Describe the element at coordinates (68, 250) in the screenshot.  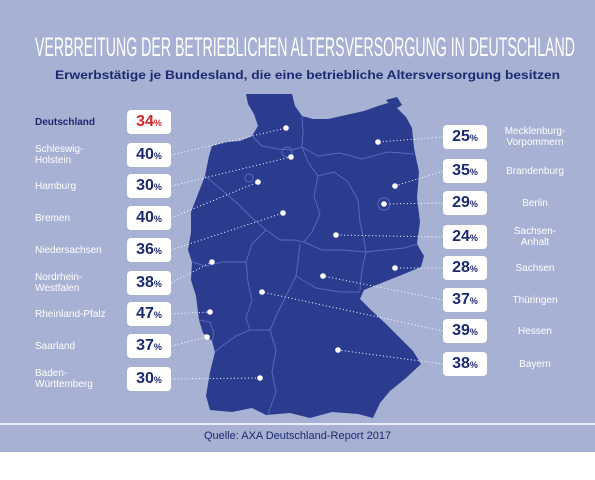
I see `state-label-niedersachsen: Niedersachsen` at that location.